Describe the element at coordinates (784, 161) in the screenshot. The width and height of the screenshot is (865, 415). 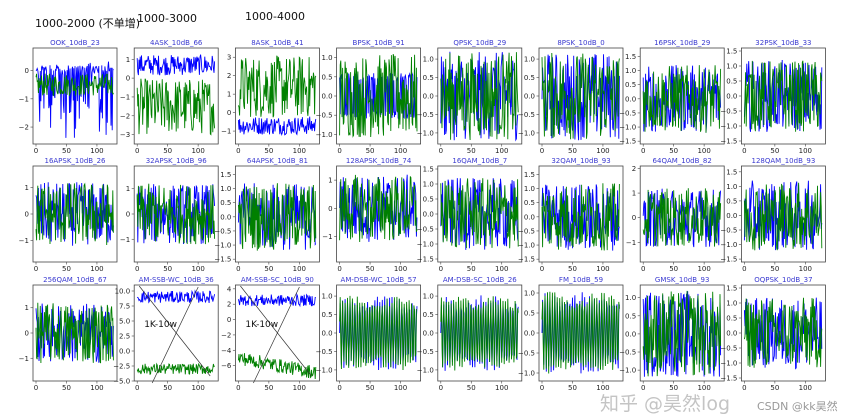
I see `subplot-title: 128QAM_10dB_93` at that location.